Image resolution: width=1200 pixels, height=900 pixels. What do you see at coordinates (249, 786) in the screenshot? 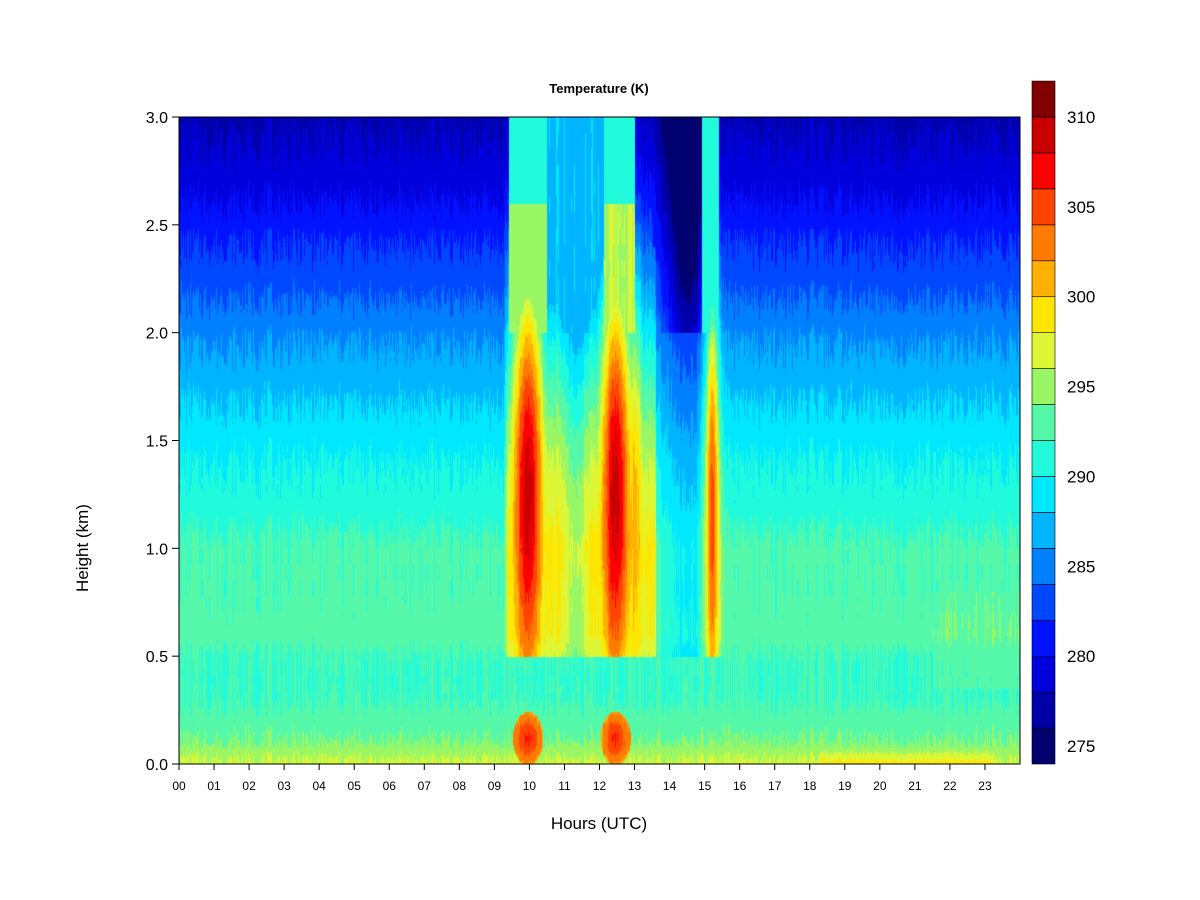
I see `x-tick-label: 02` at bounding box center [249, 786].